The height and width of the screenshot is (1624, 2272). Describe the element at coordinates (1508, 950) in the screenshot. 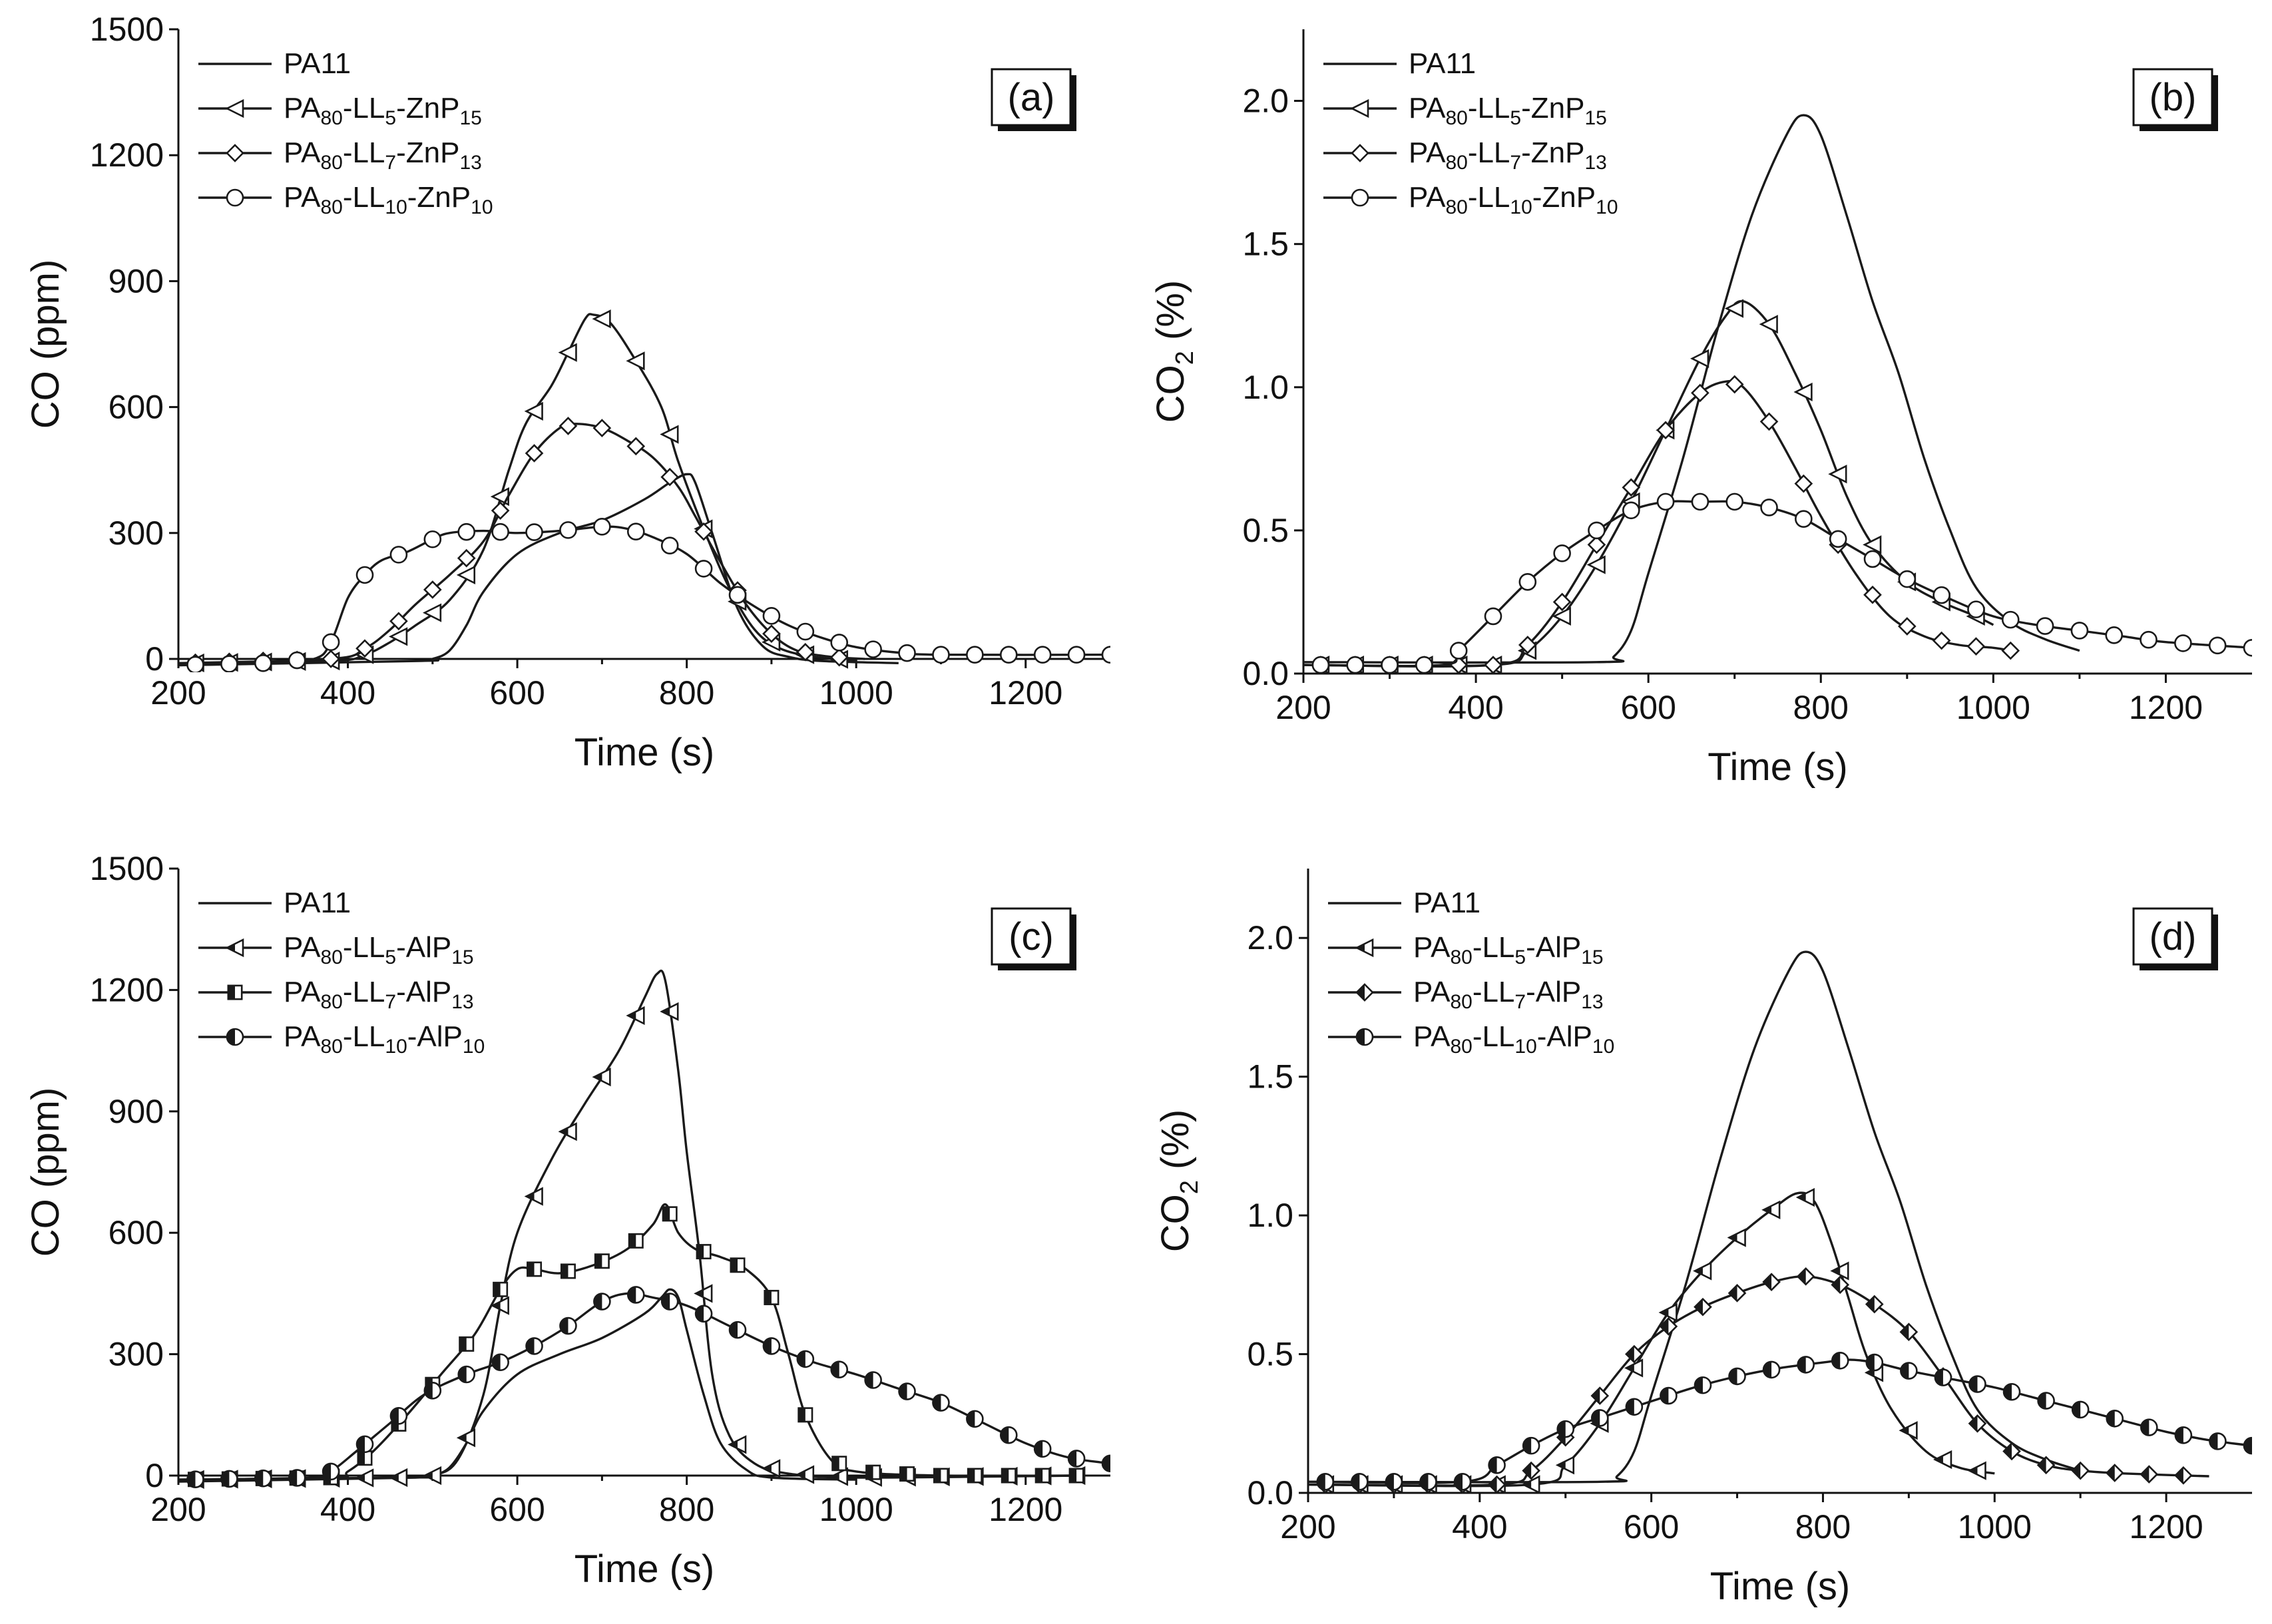

I see `legend-label: PA80-LL5-AlP15` at that location.